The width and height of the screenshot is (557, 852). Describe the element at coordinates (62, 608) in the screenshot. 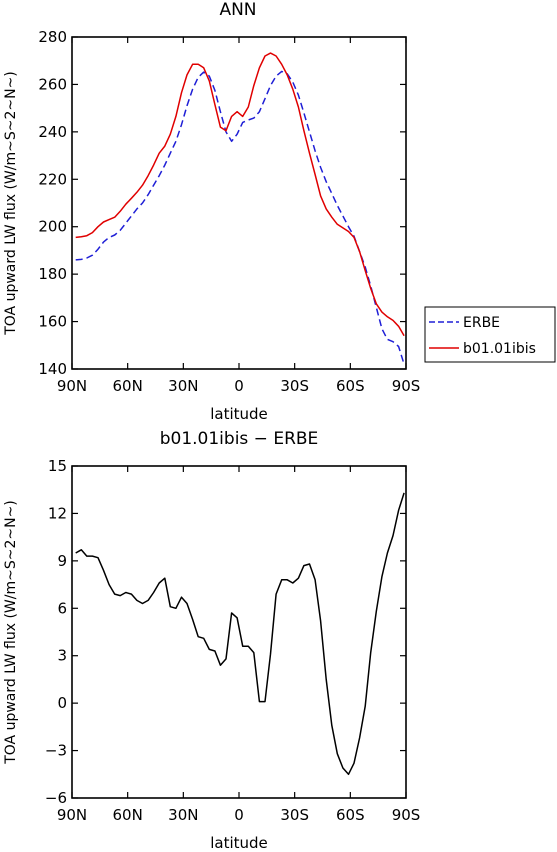

I see `y-tick-label: 6` at that location.